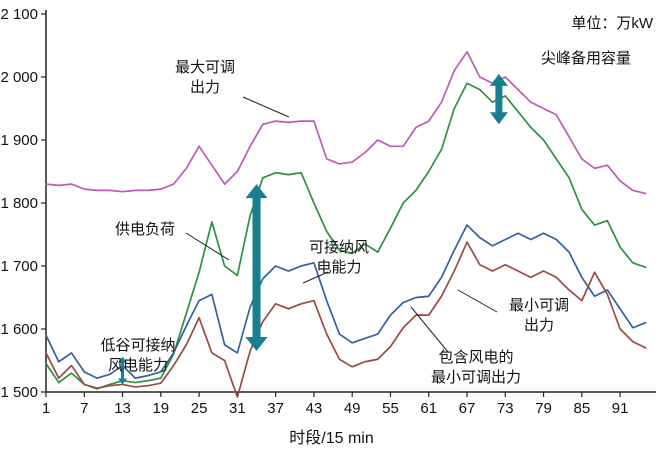 The width and height of the screenshot is (663, 456). Describe the element at coordinates (144, 229) in the screenshot. I see `load-label: 供电负荷` at that location.